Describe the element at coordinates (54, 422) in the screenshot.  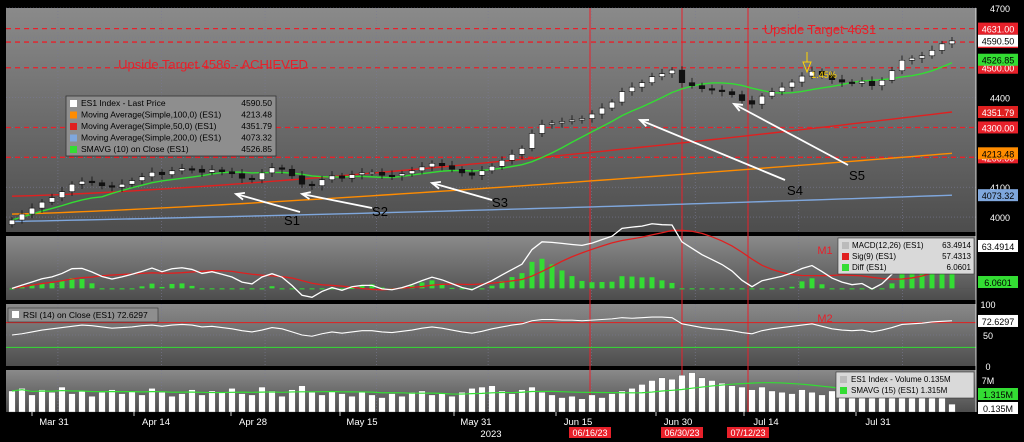
I see `x-tick-label: Mar 31` at that location.